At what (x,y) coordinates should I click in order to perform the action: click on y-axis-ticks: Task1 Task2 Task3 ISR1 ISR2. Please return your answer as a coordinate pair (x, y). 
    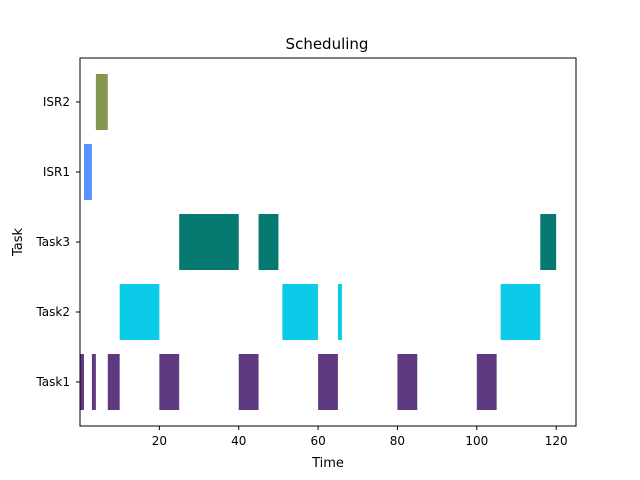
    Looking at the image, I should click on (57, 242).